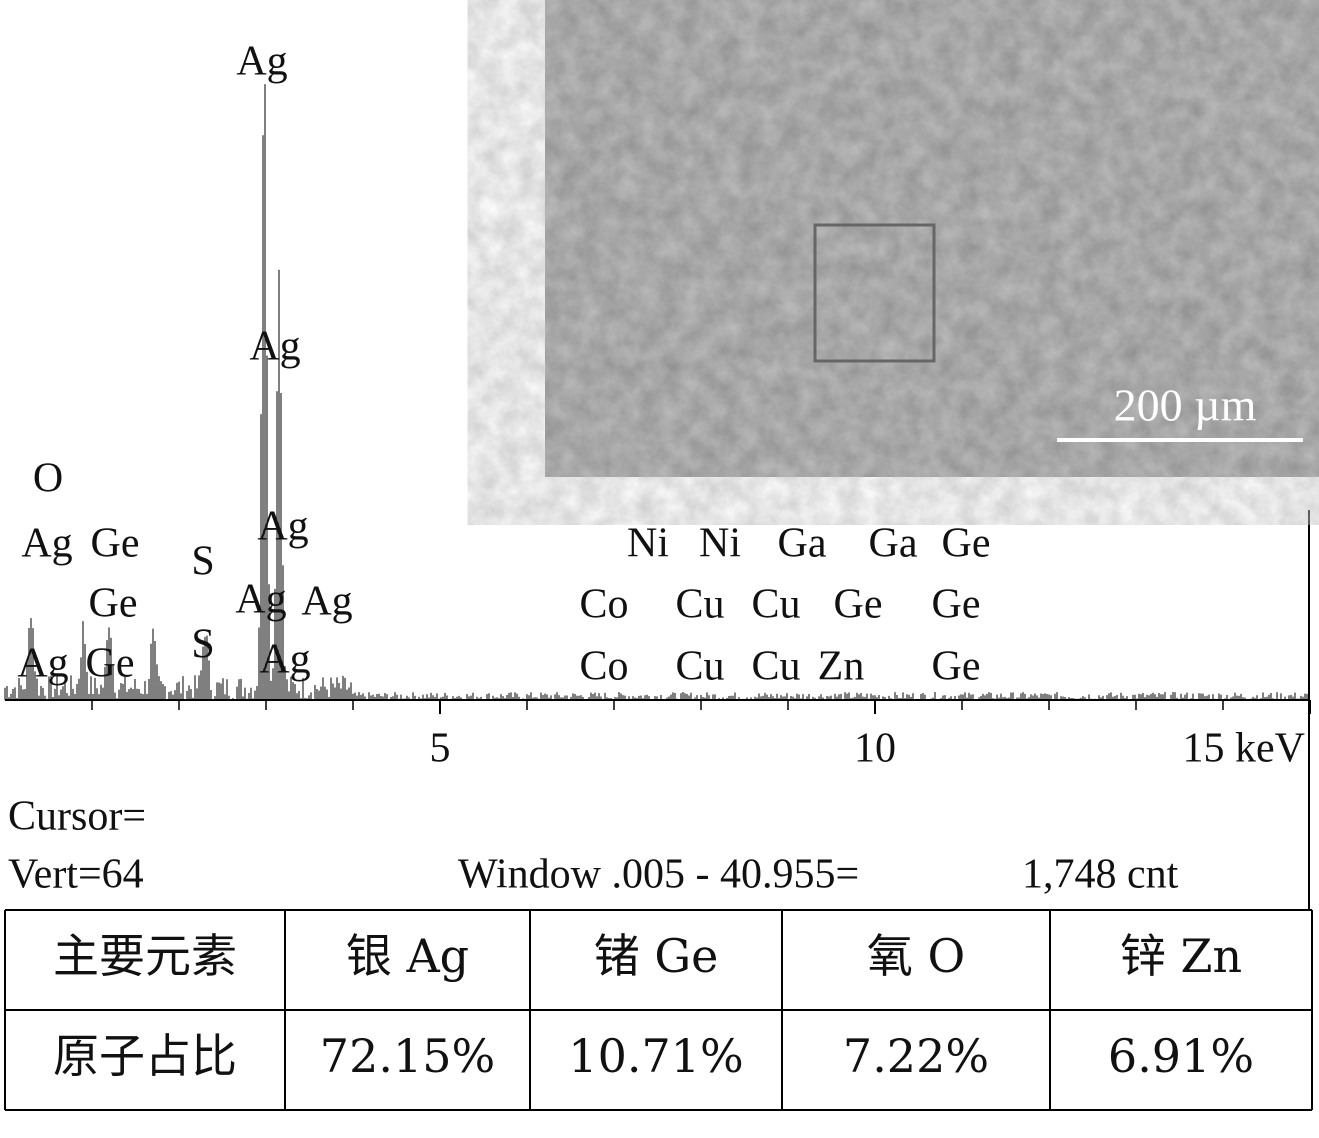 This screenshot has height=1138, width=1319. What do you see at coordinates (916, 956) in the screenshot?
I see `table-header: 氧 O` at bounding box center [916, 956].